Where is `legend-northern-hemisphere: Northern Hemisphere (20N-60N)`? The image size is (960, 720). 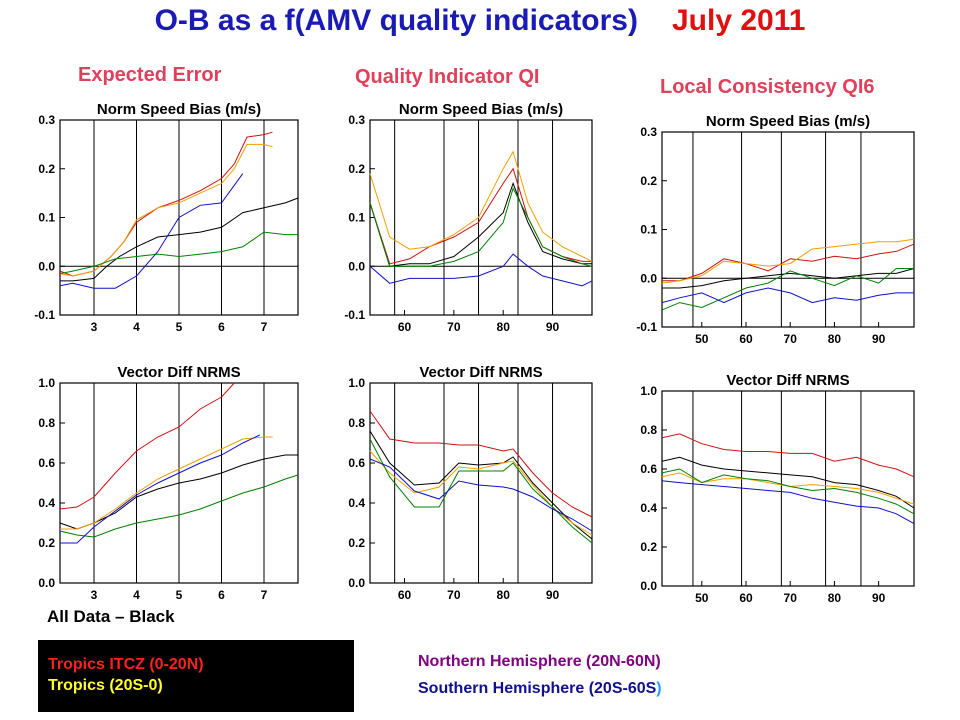 legend-northern-hemisphere: Northern Hemisphere (20N-60N) is located at coordinates (539, 661).